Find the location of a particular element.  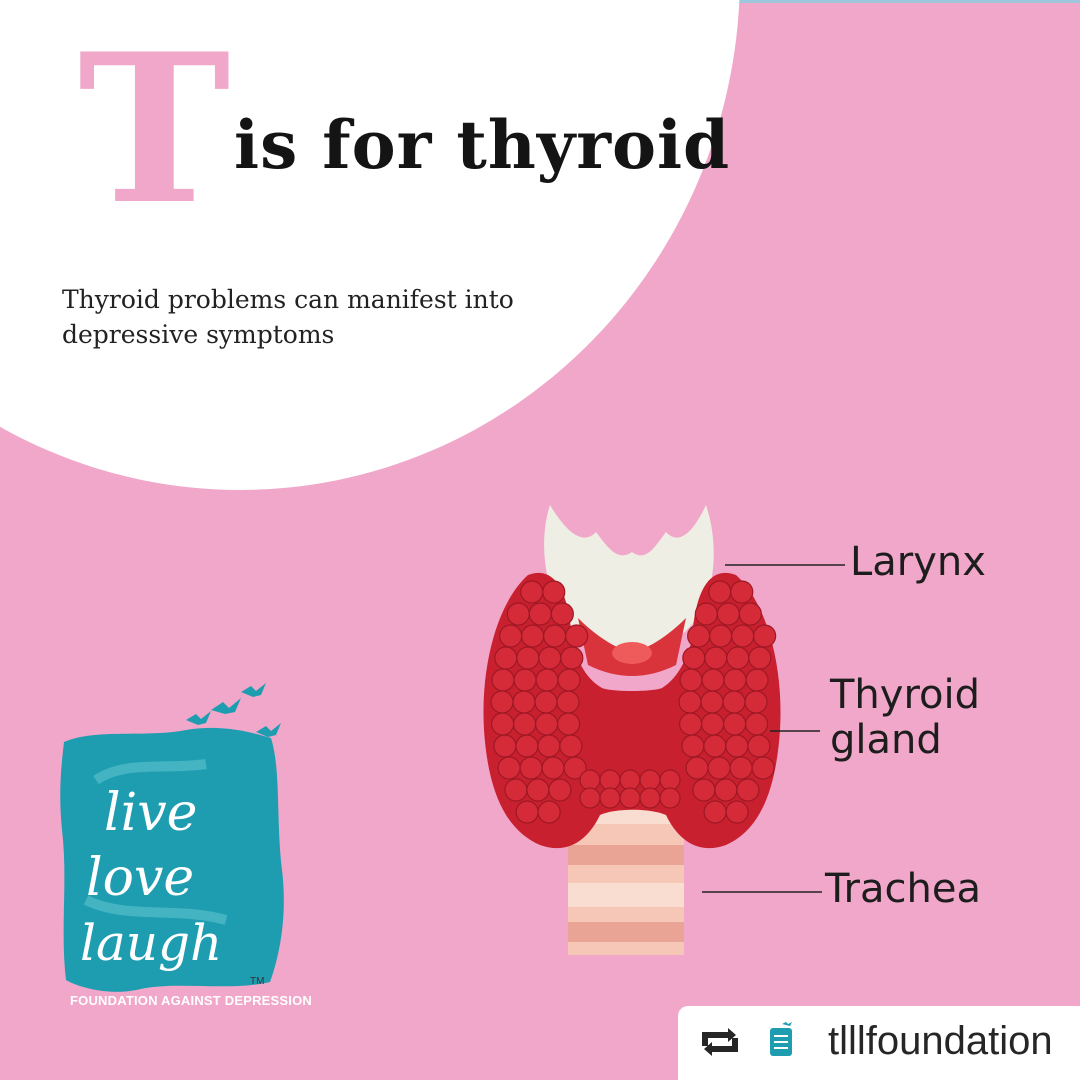

logo-tagline: FOUNDATION AGAINST DEPRESSION is located at coordinates (191, 1000).